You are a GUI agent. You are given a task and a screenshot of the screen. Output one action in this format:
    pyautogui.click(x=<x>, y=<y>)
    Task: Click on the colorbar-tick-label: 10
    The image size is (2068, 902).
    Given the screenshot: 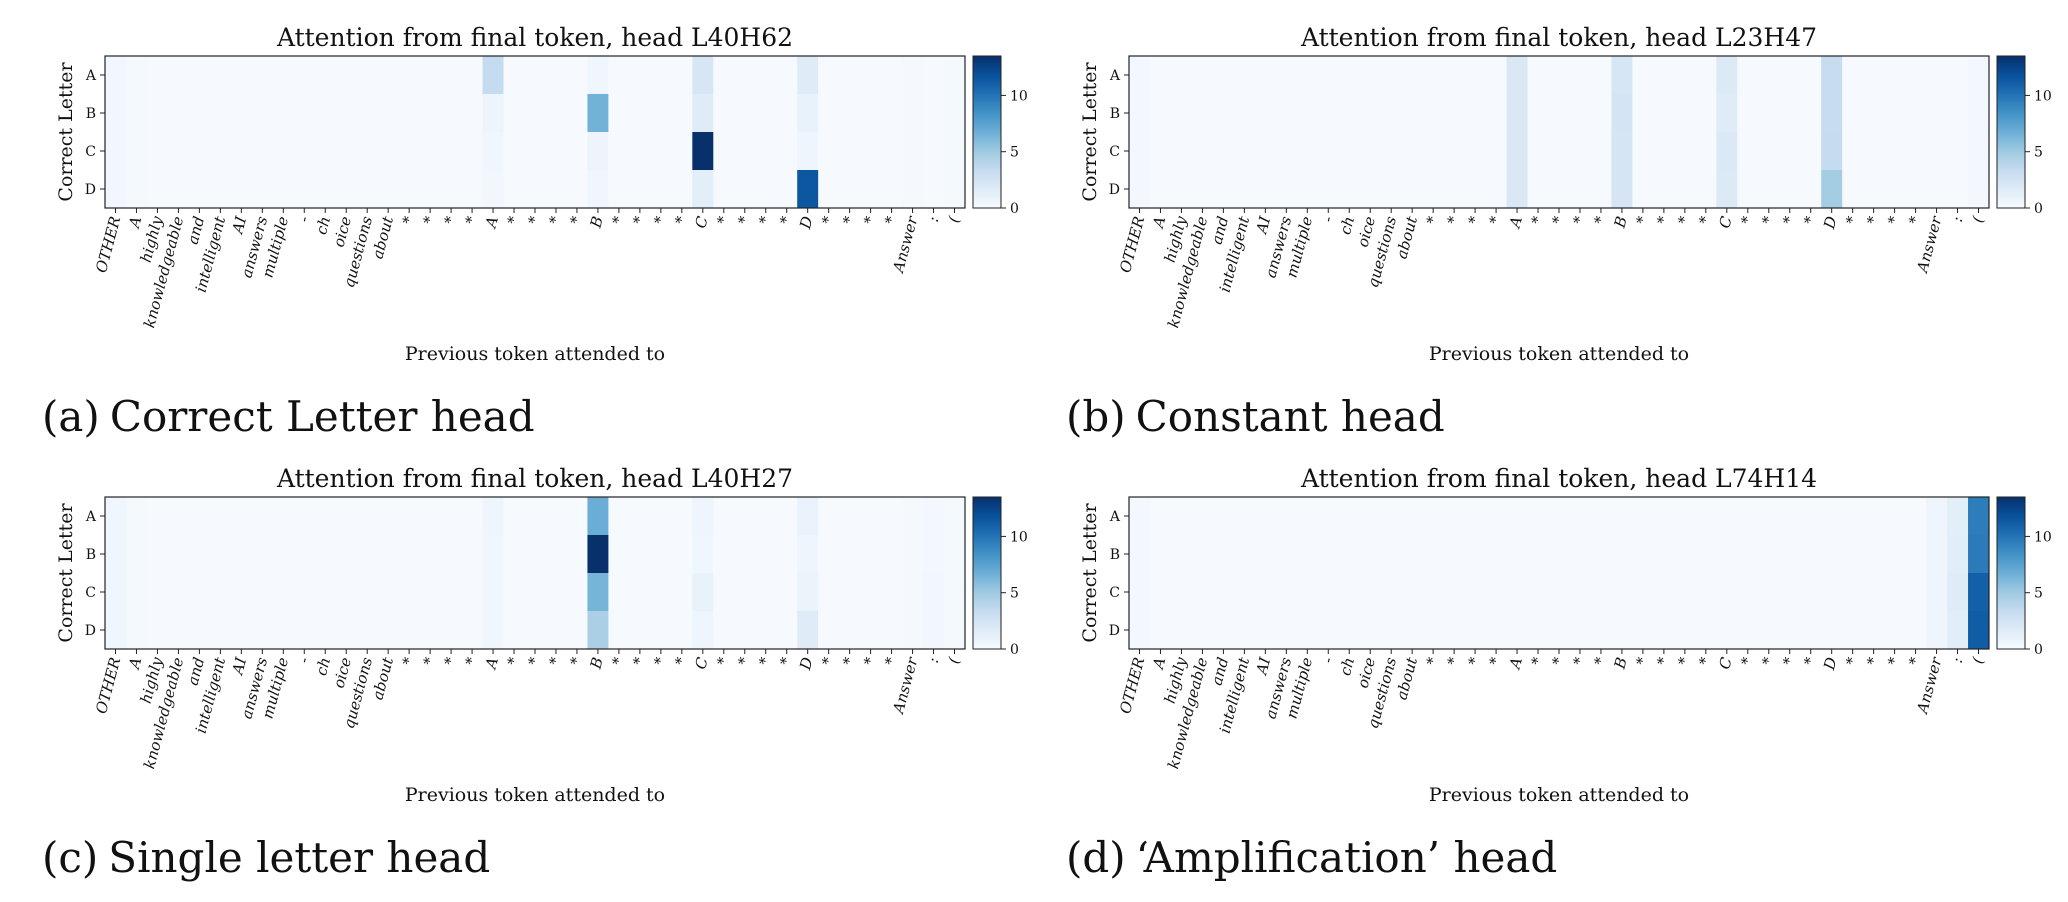 What is the action you would take?
    pyautogui.click(x=1019, y=537)
    